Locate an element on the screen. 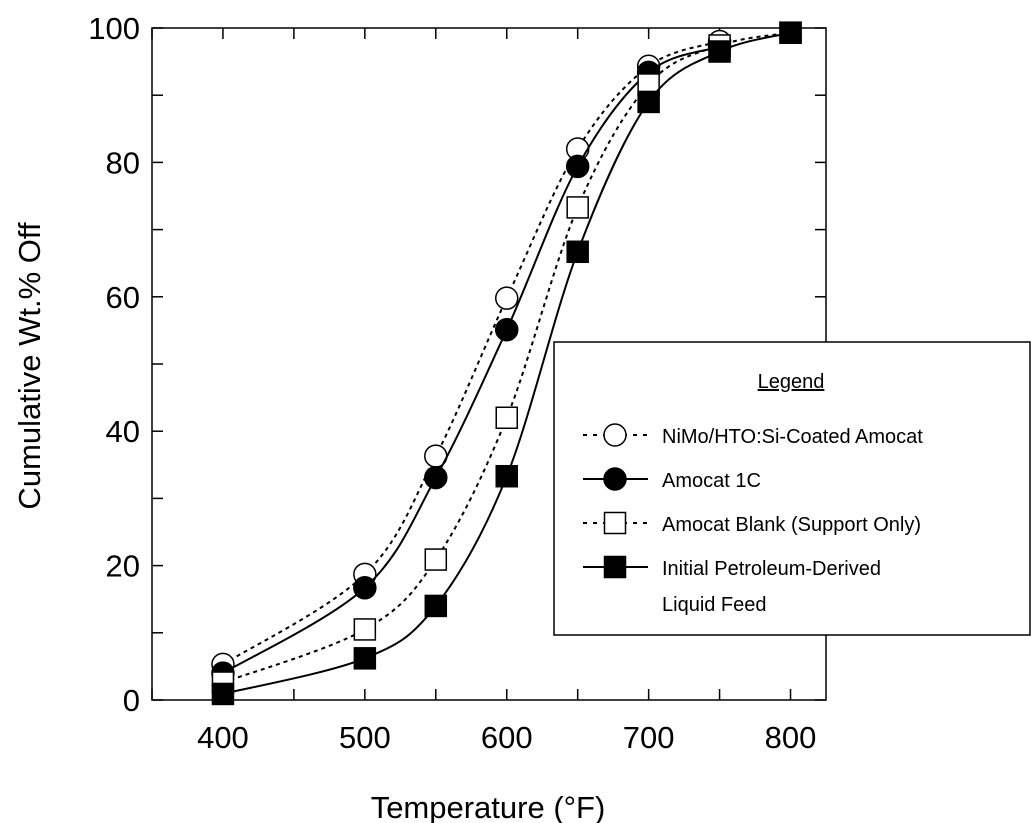 The height and width of the screenshot is (823, 1031). legend-key-marker-nimo is located at coordinates (615, 435).